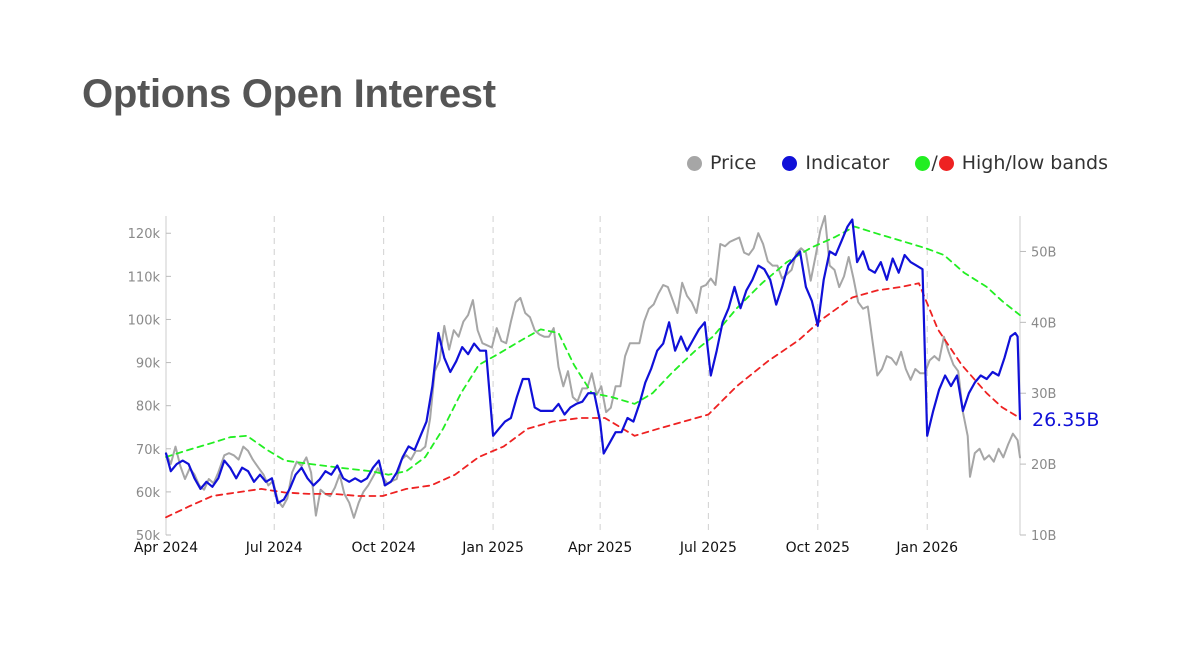 This screenshot has width=1200, height=649. What do you see at coordinates (144, 320) in the screenshot?
I see `left-tick-label: 100k` at bounding box center [144, 320].